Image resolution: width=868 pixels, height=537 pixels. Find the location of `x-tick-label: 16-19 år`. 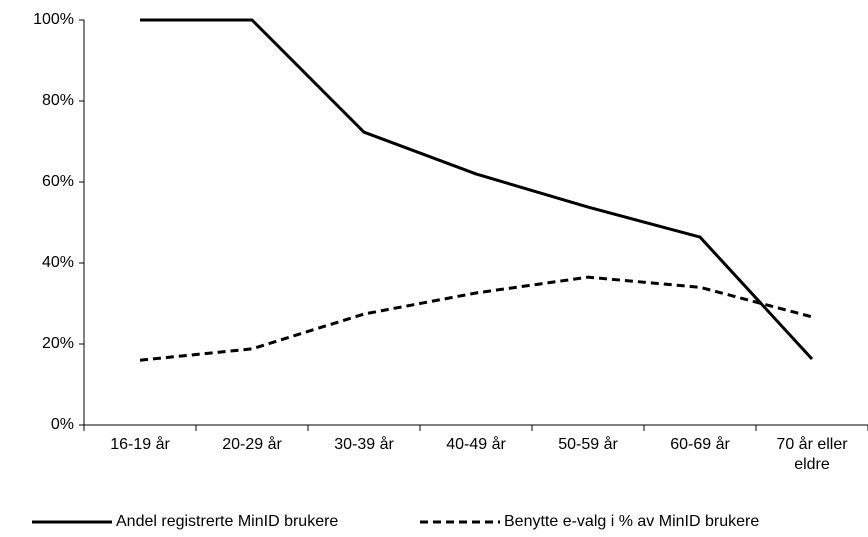

x-tick-label: 16-19 år is located at coordinates (140, 444).